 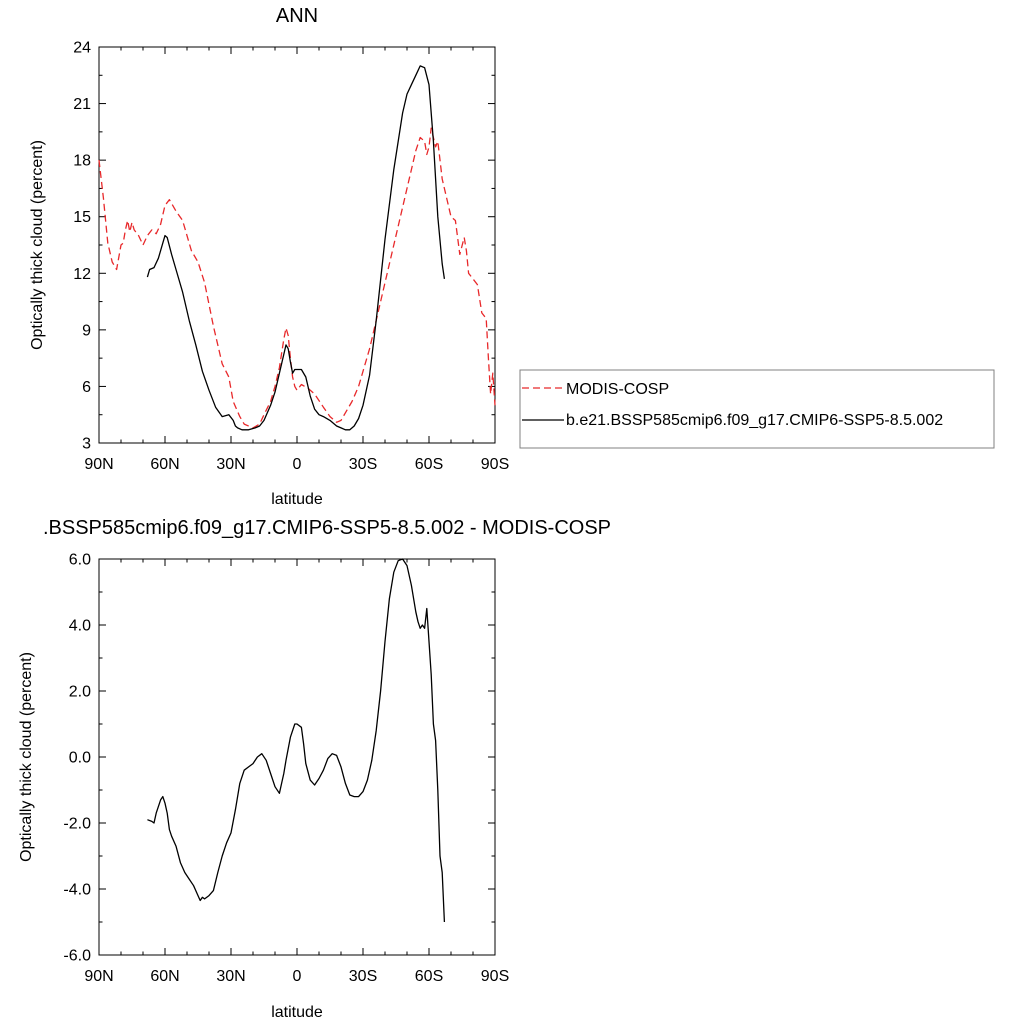 I want to click on bottom-ytick-label-3: 0.0, so click(x=80, y=758).